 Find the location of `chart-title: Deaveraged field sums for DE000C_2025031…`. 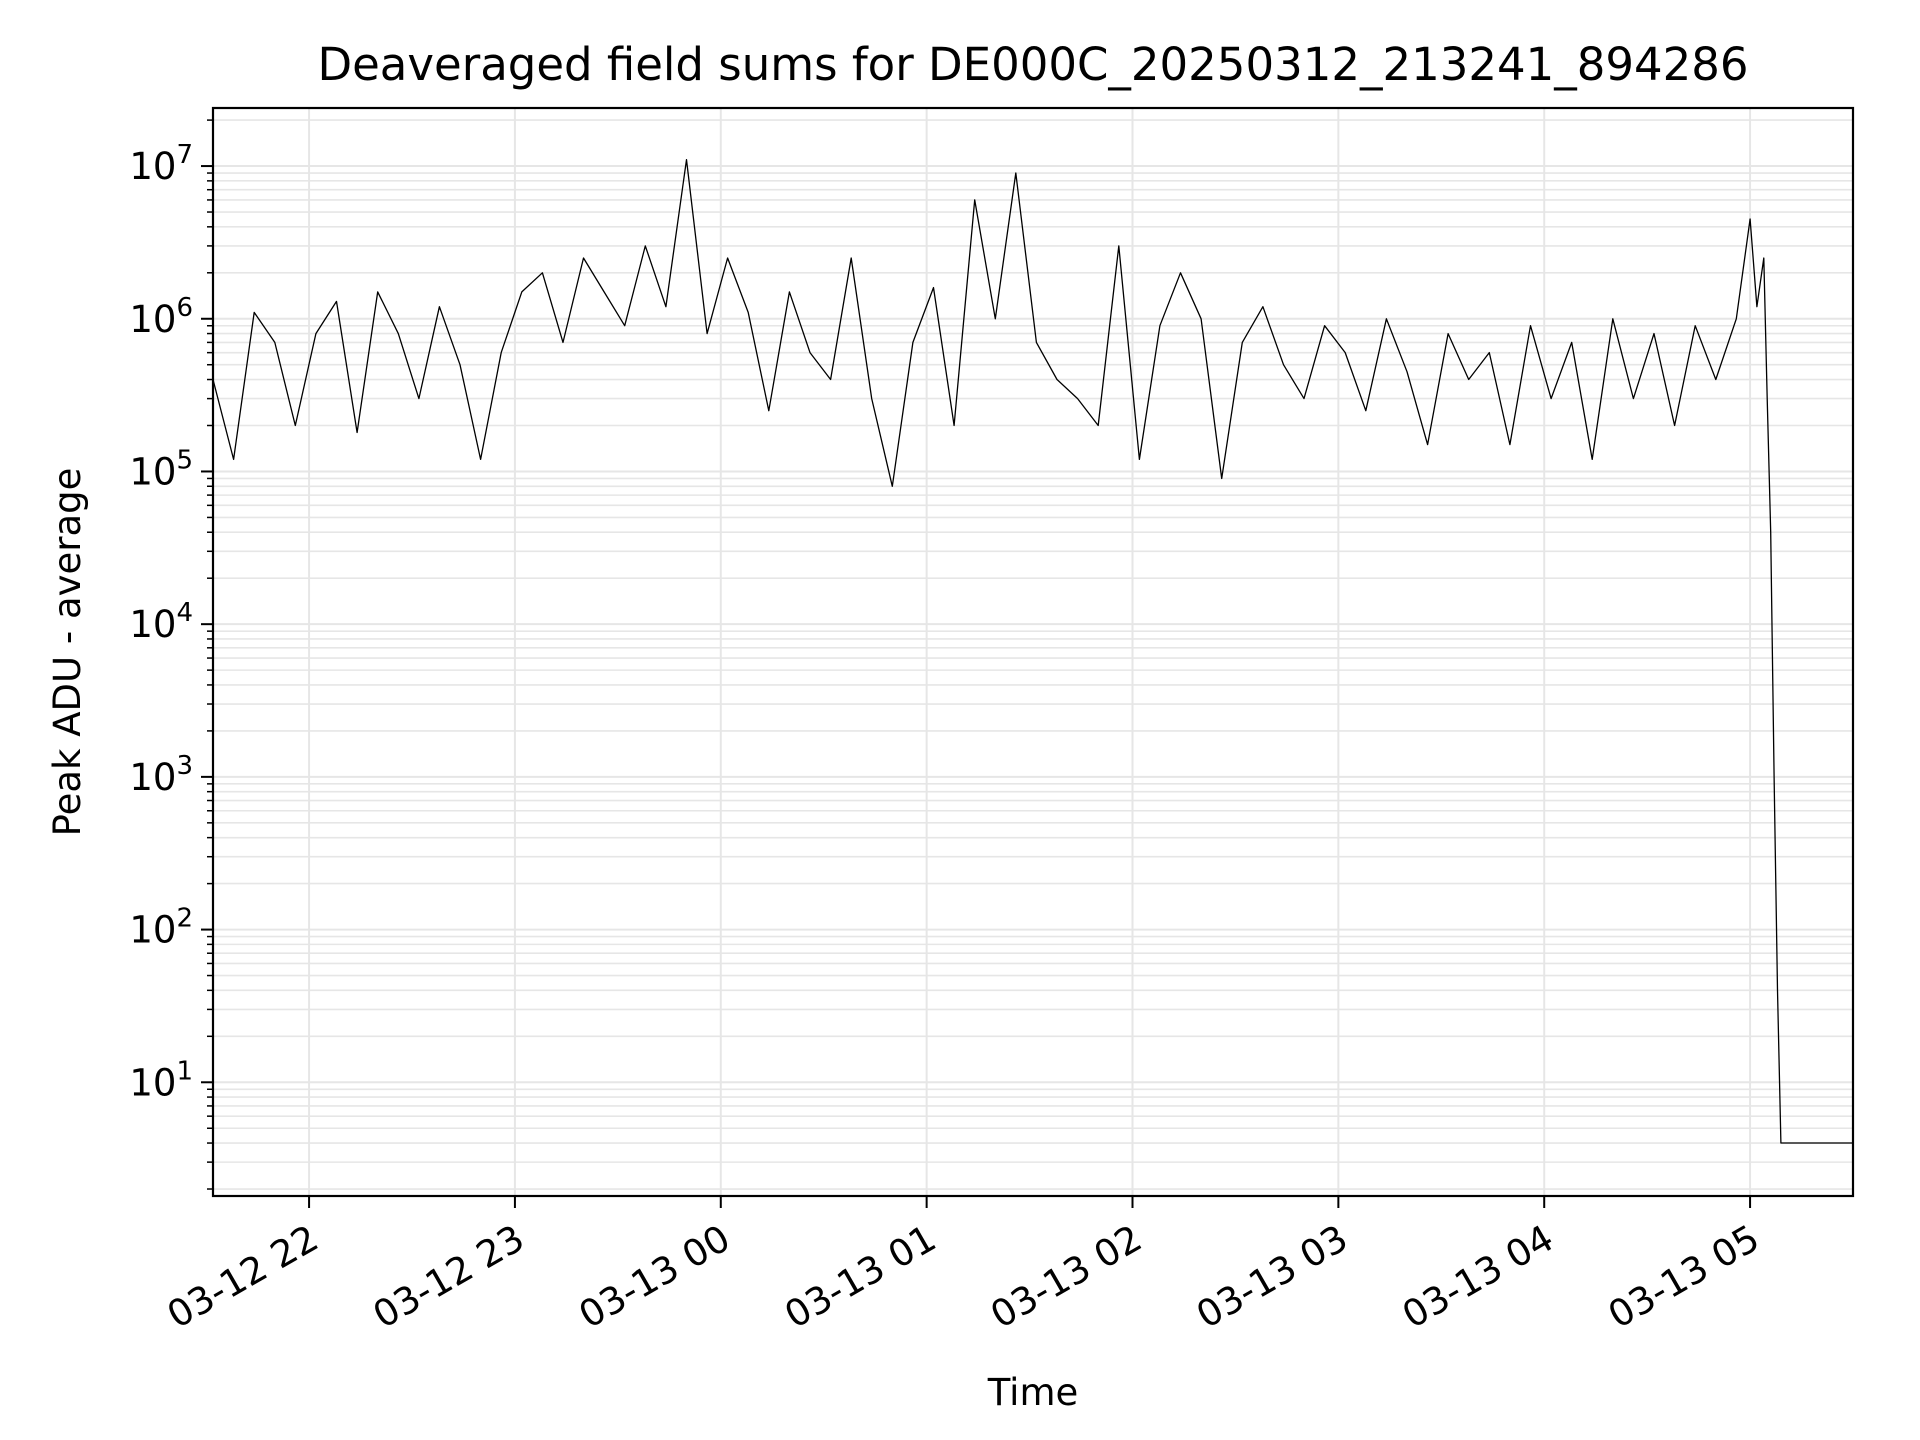

chart-title: Deaveraged field sums for DE000C_2025031… is located at coordinates (1032, 64).